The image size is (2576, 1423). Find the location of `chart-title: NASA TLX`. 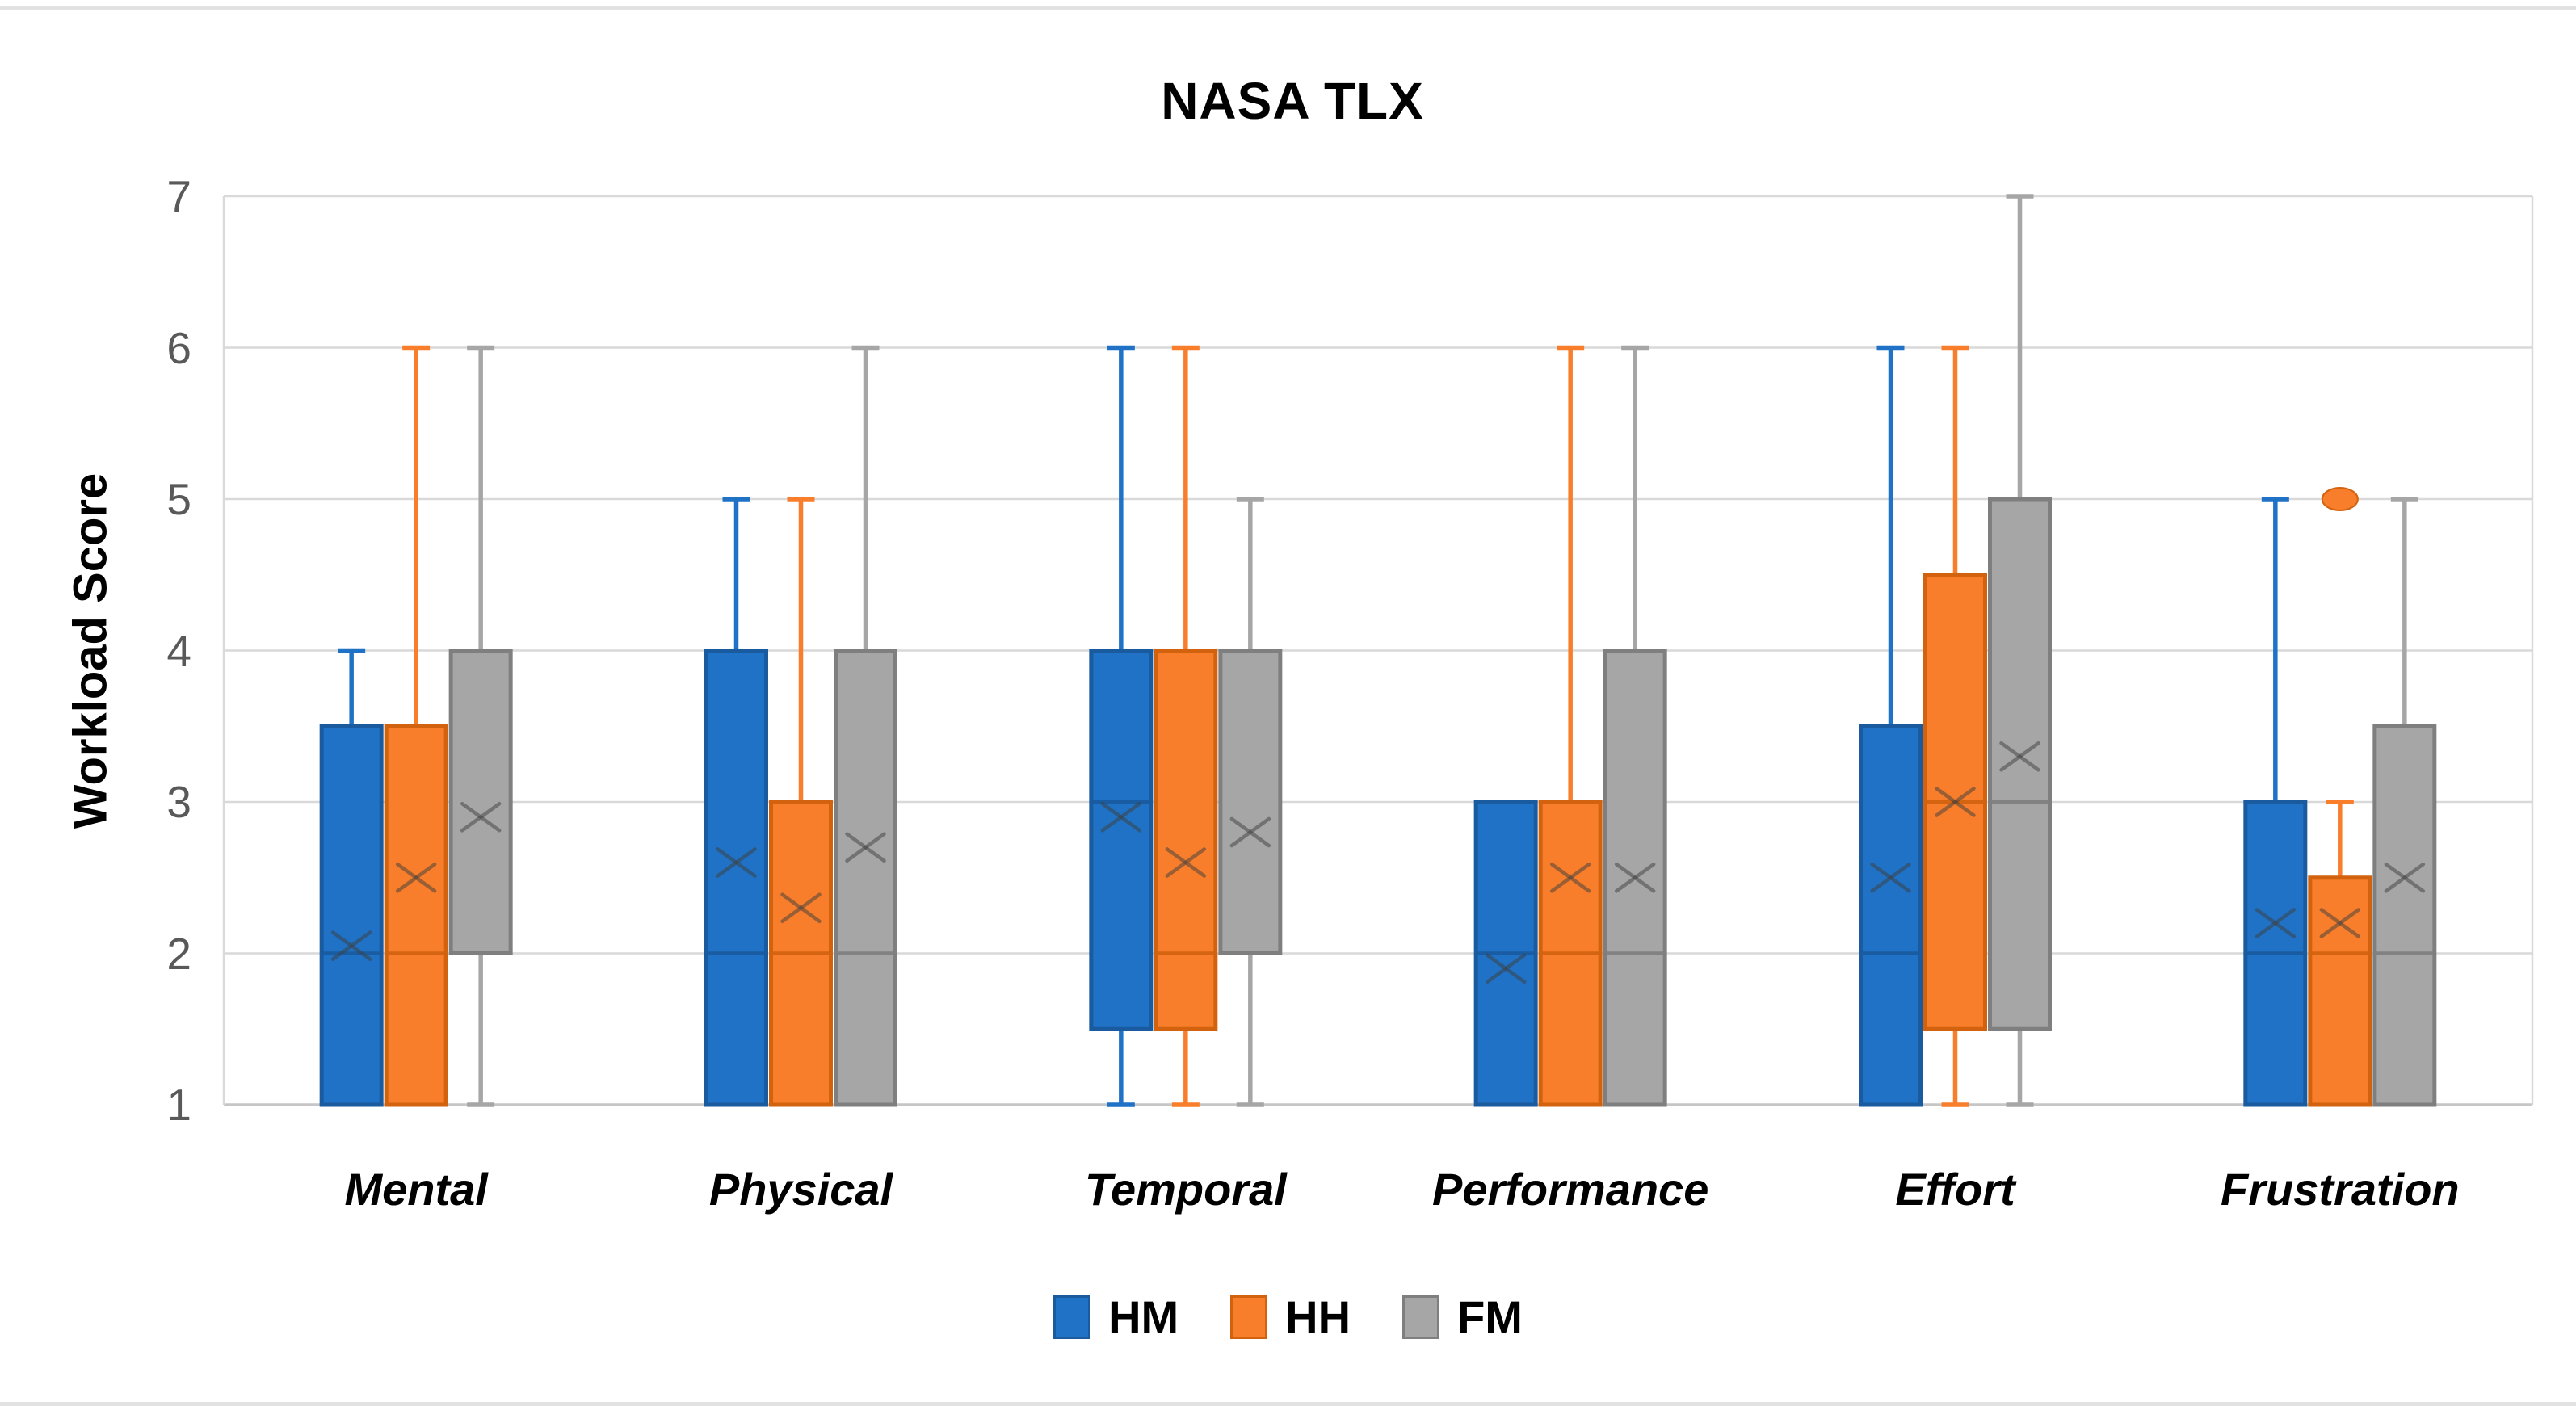

chart-title: NASA TLX is located at coordinates (1293, 101).